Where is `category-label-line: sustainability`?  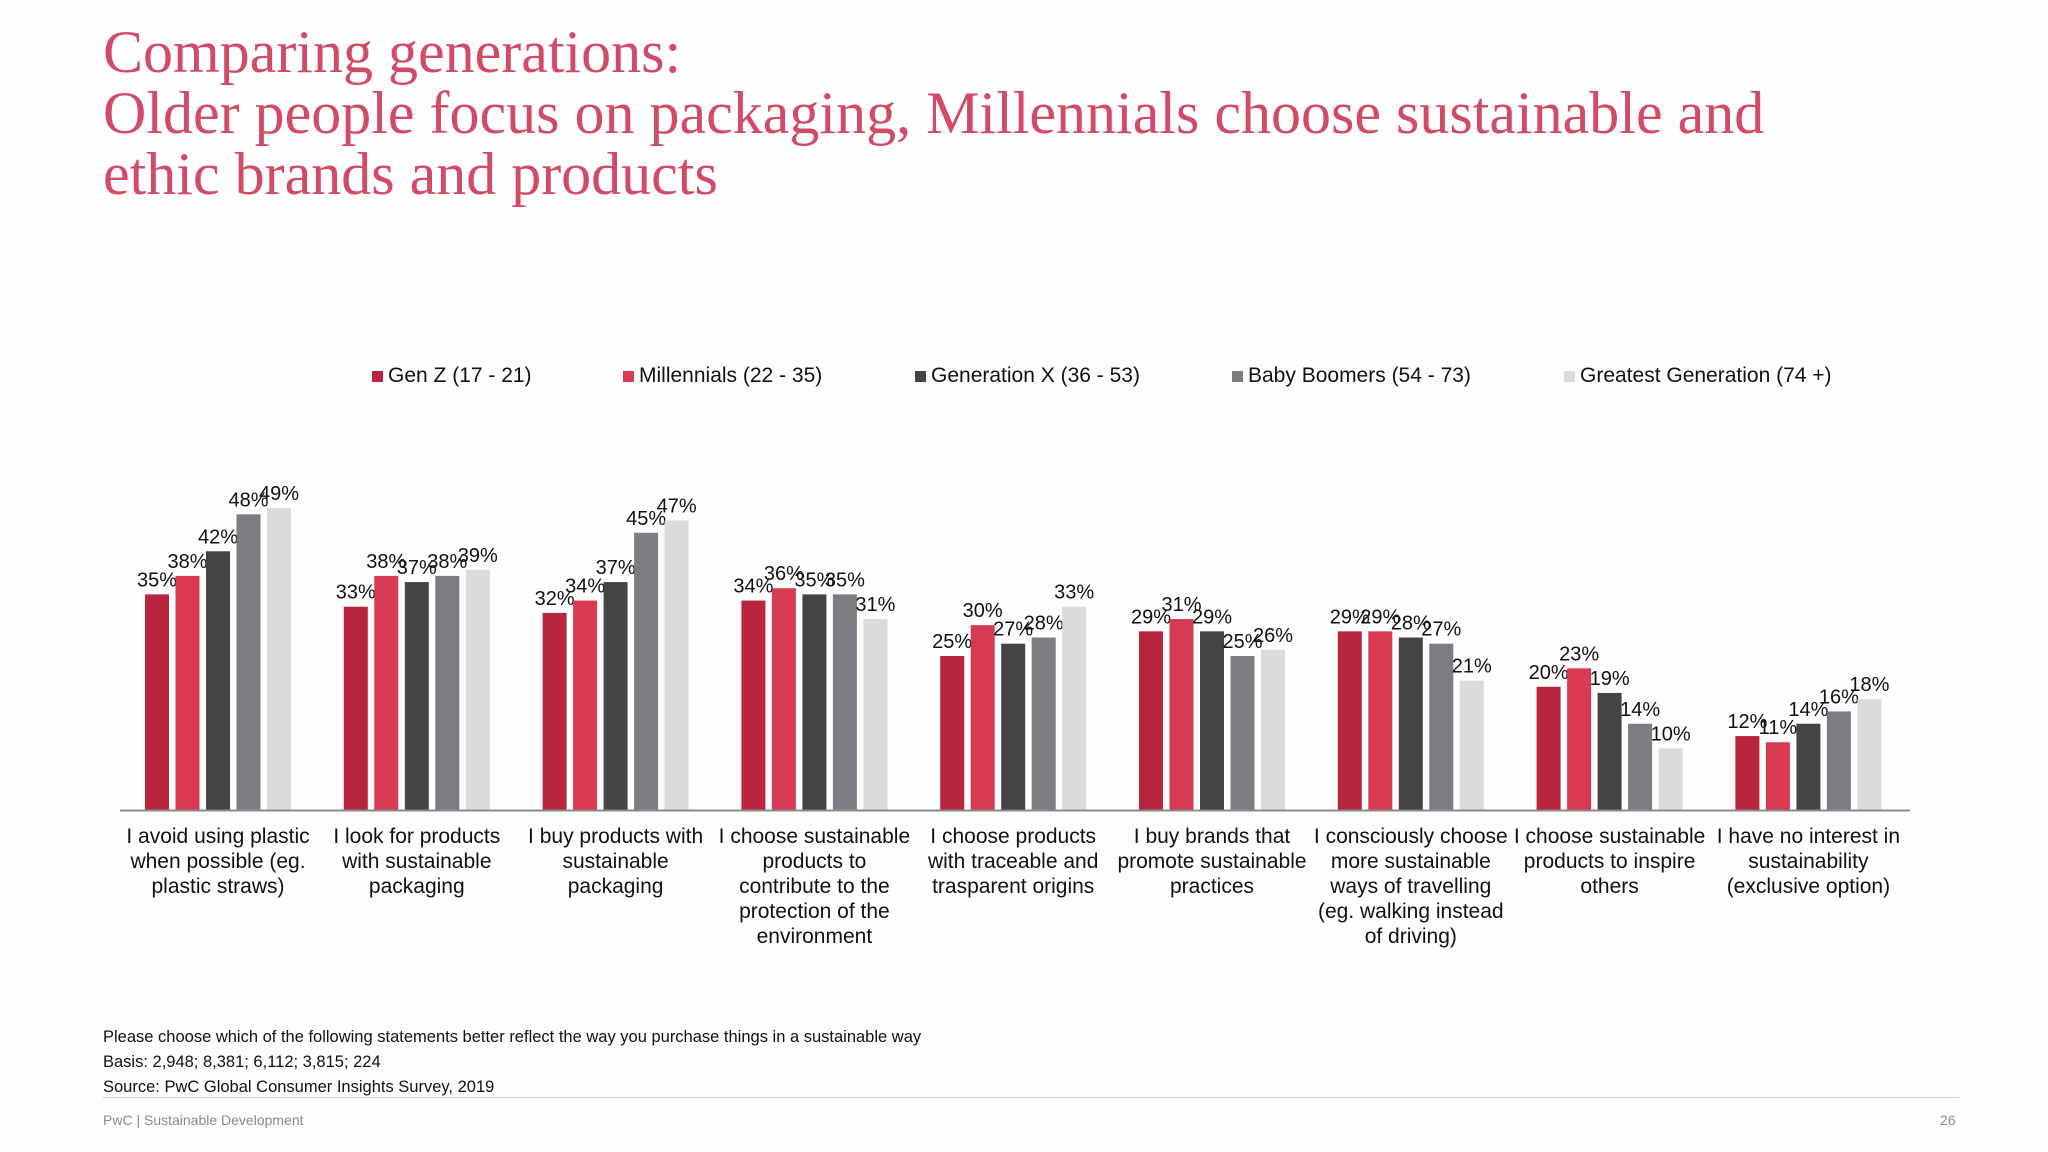 category-label-line: sustainability is located at coordinates (1808, 861).